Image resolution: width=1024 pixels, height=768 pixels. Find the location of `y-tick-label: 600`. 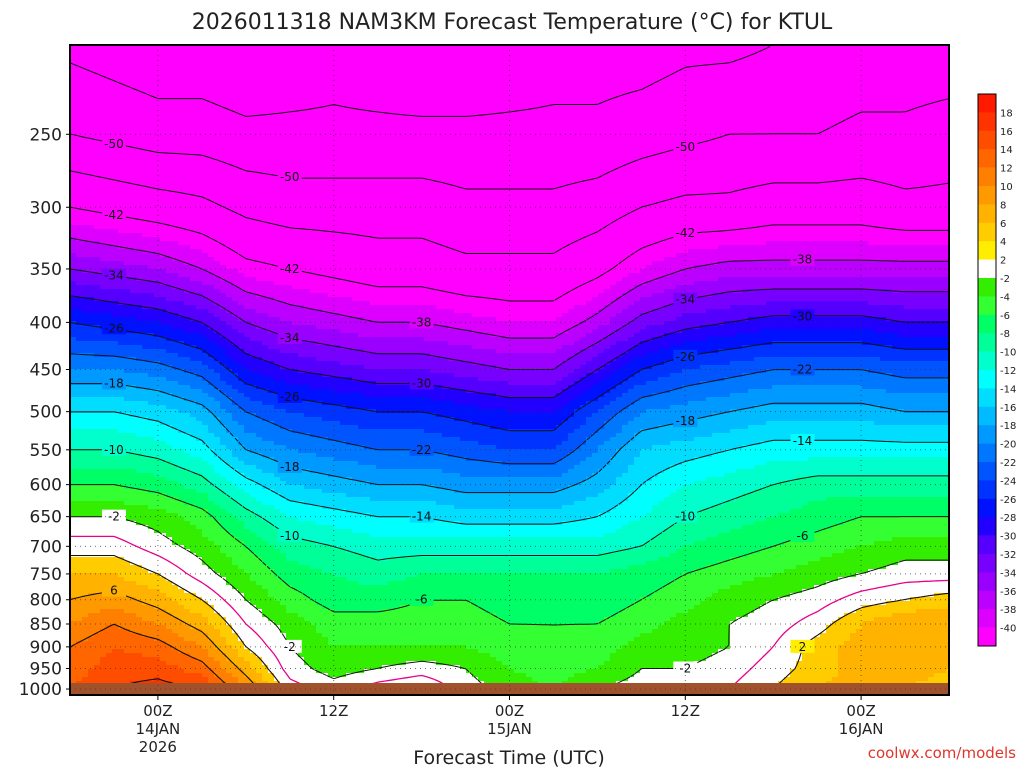

y-tick-label: 600 is located at coordinates (46, 486).